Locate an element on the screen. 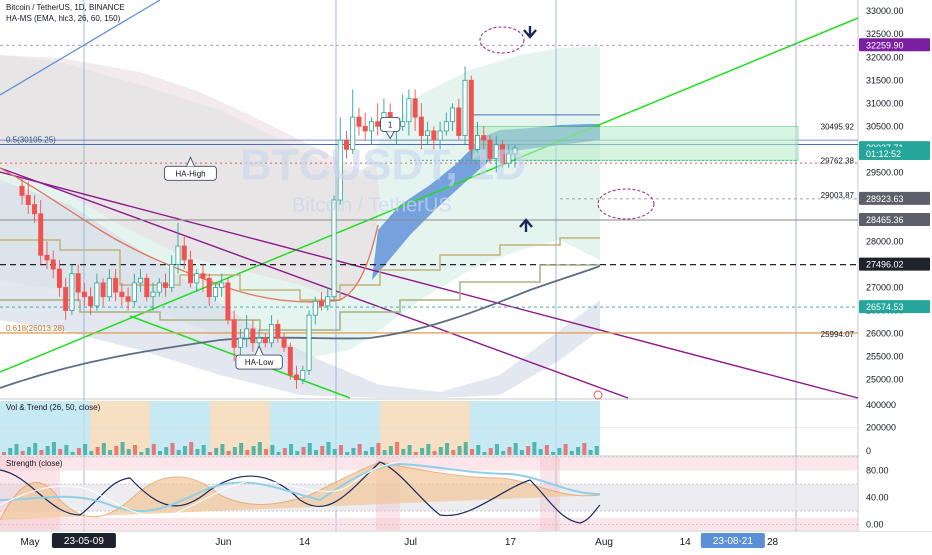 Image resolution: width=932 pixels, height=555 pixels. price-badge: 32259.90 is located at coordinates (894, 45).